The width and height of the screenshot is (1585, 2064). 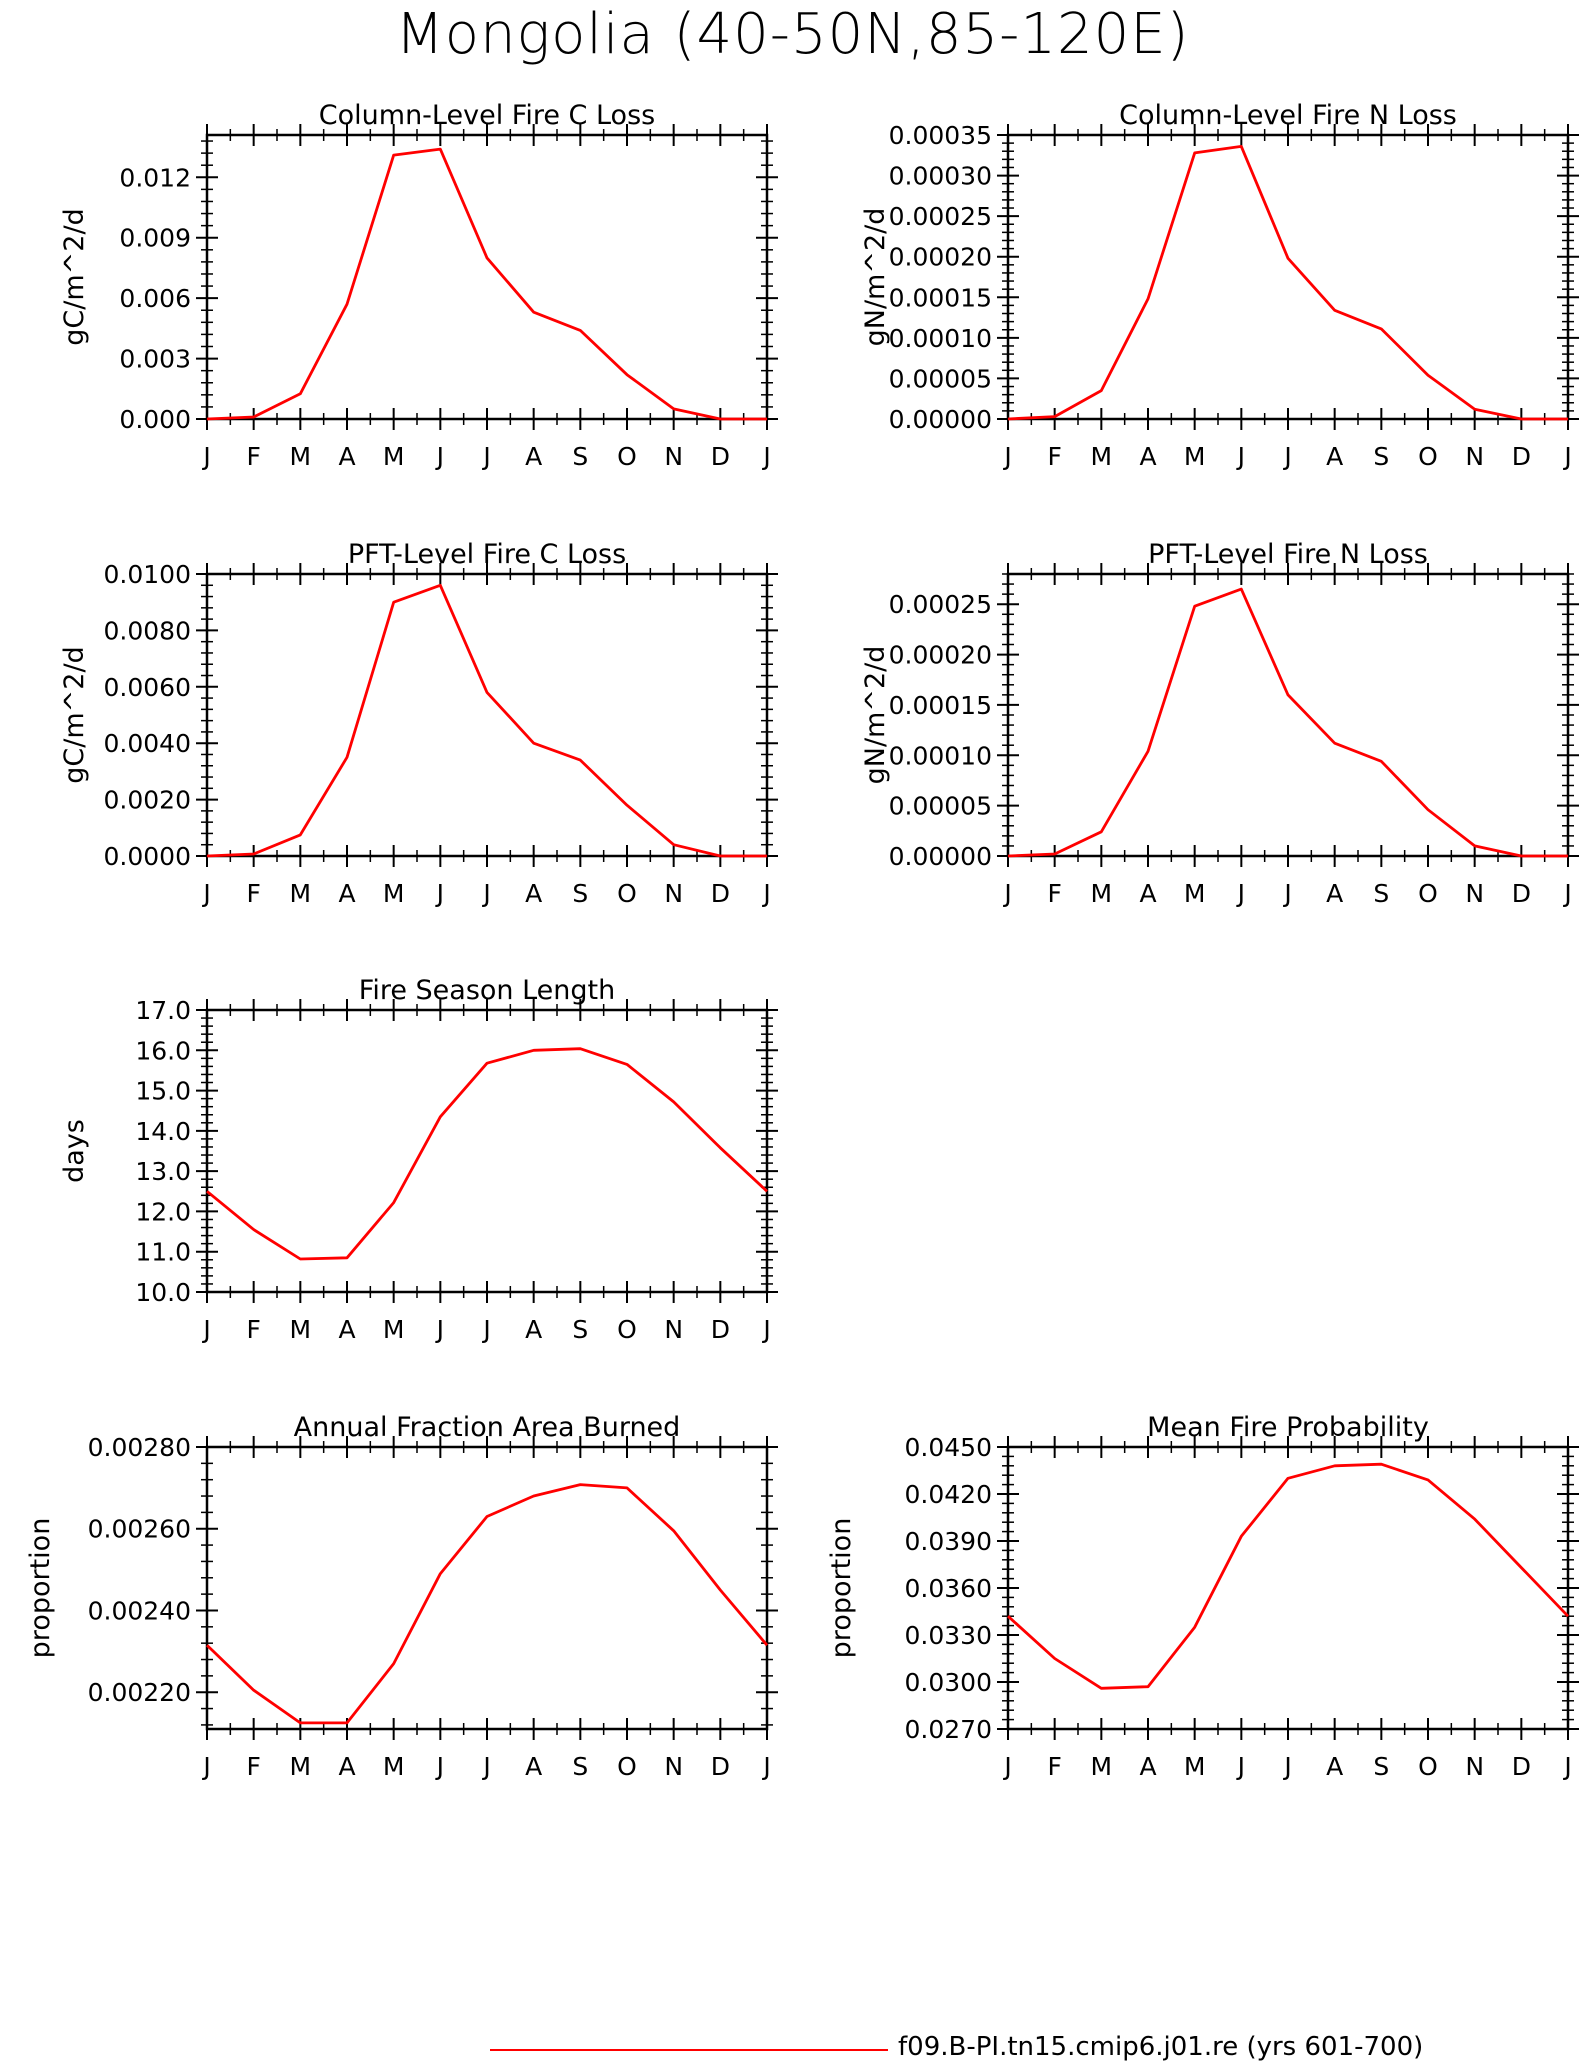 I want to click on y-tick-label: 0.0060, so click(x=147, y=687).